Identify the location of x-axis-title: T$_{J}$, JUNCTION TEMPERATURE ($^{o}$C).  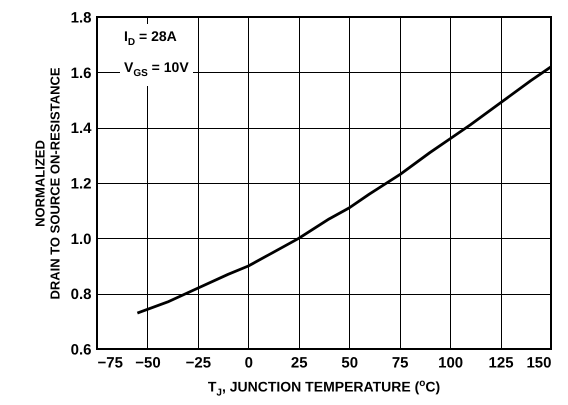
(324, 388).